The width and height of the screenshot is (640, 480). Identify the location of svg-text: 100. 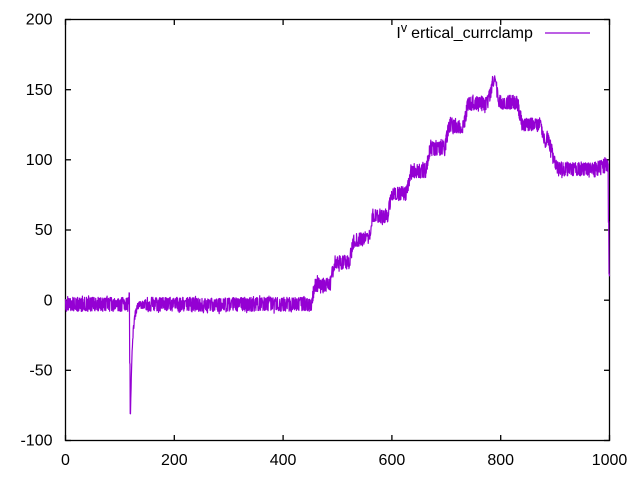
(39, 160).